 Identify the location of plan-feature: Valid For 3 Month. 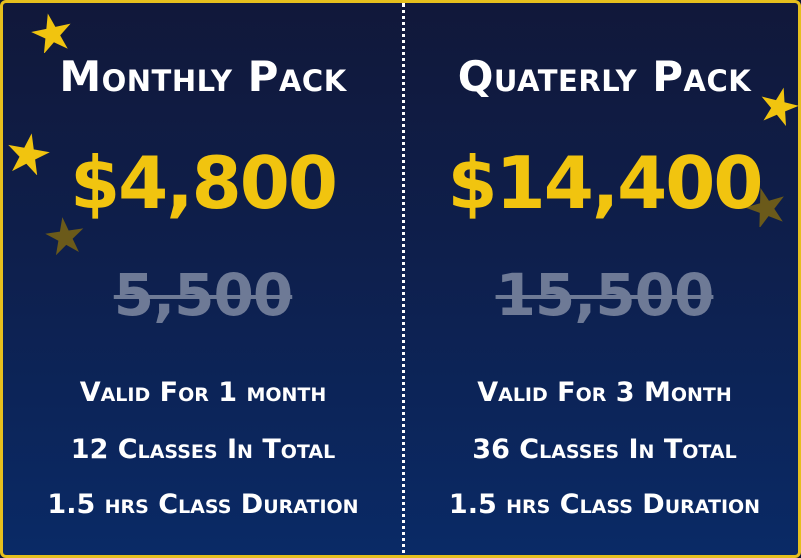
(604, 392).